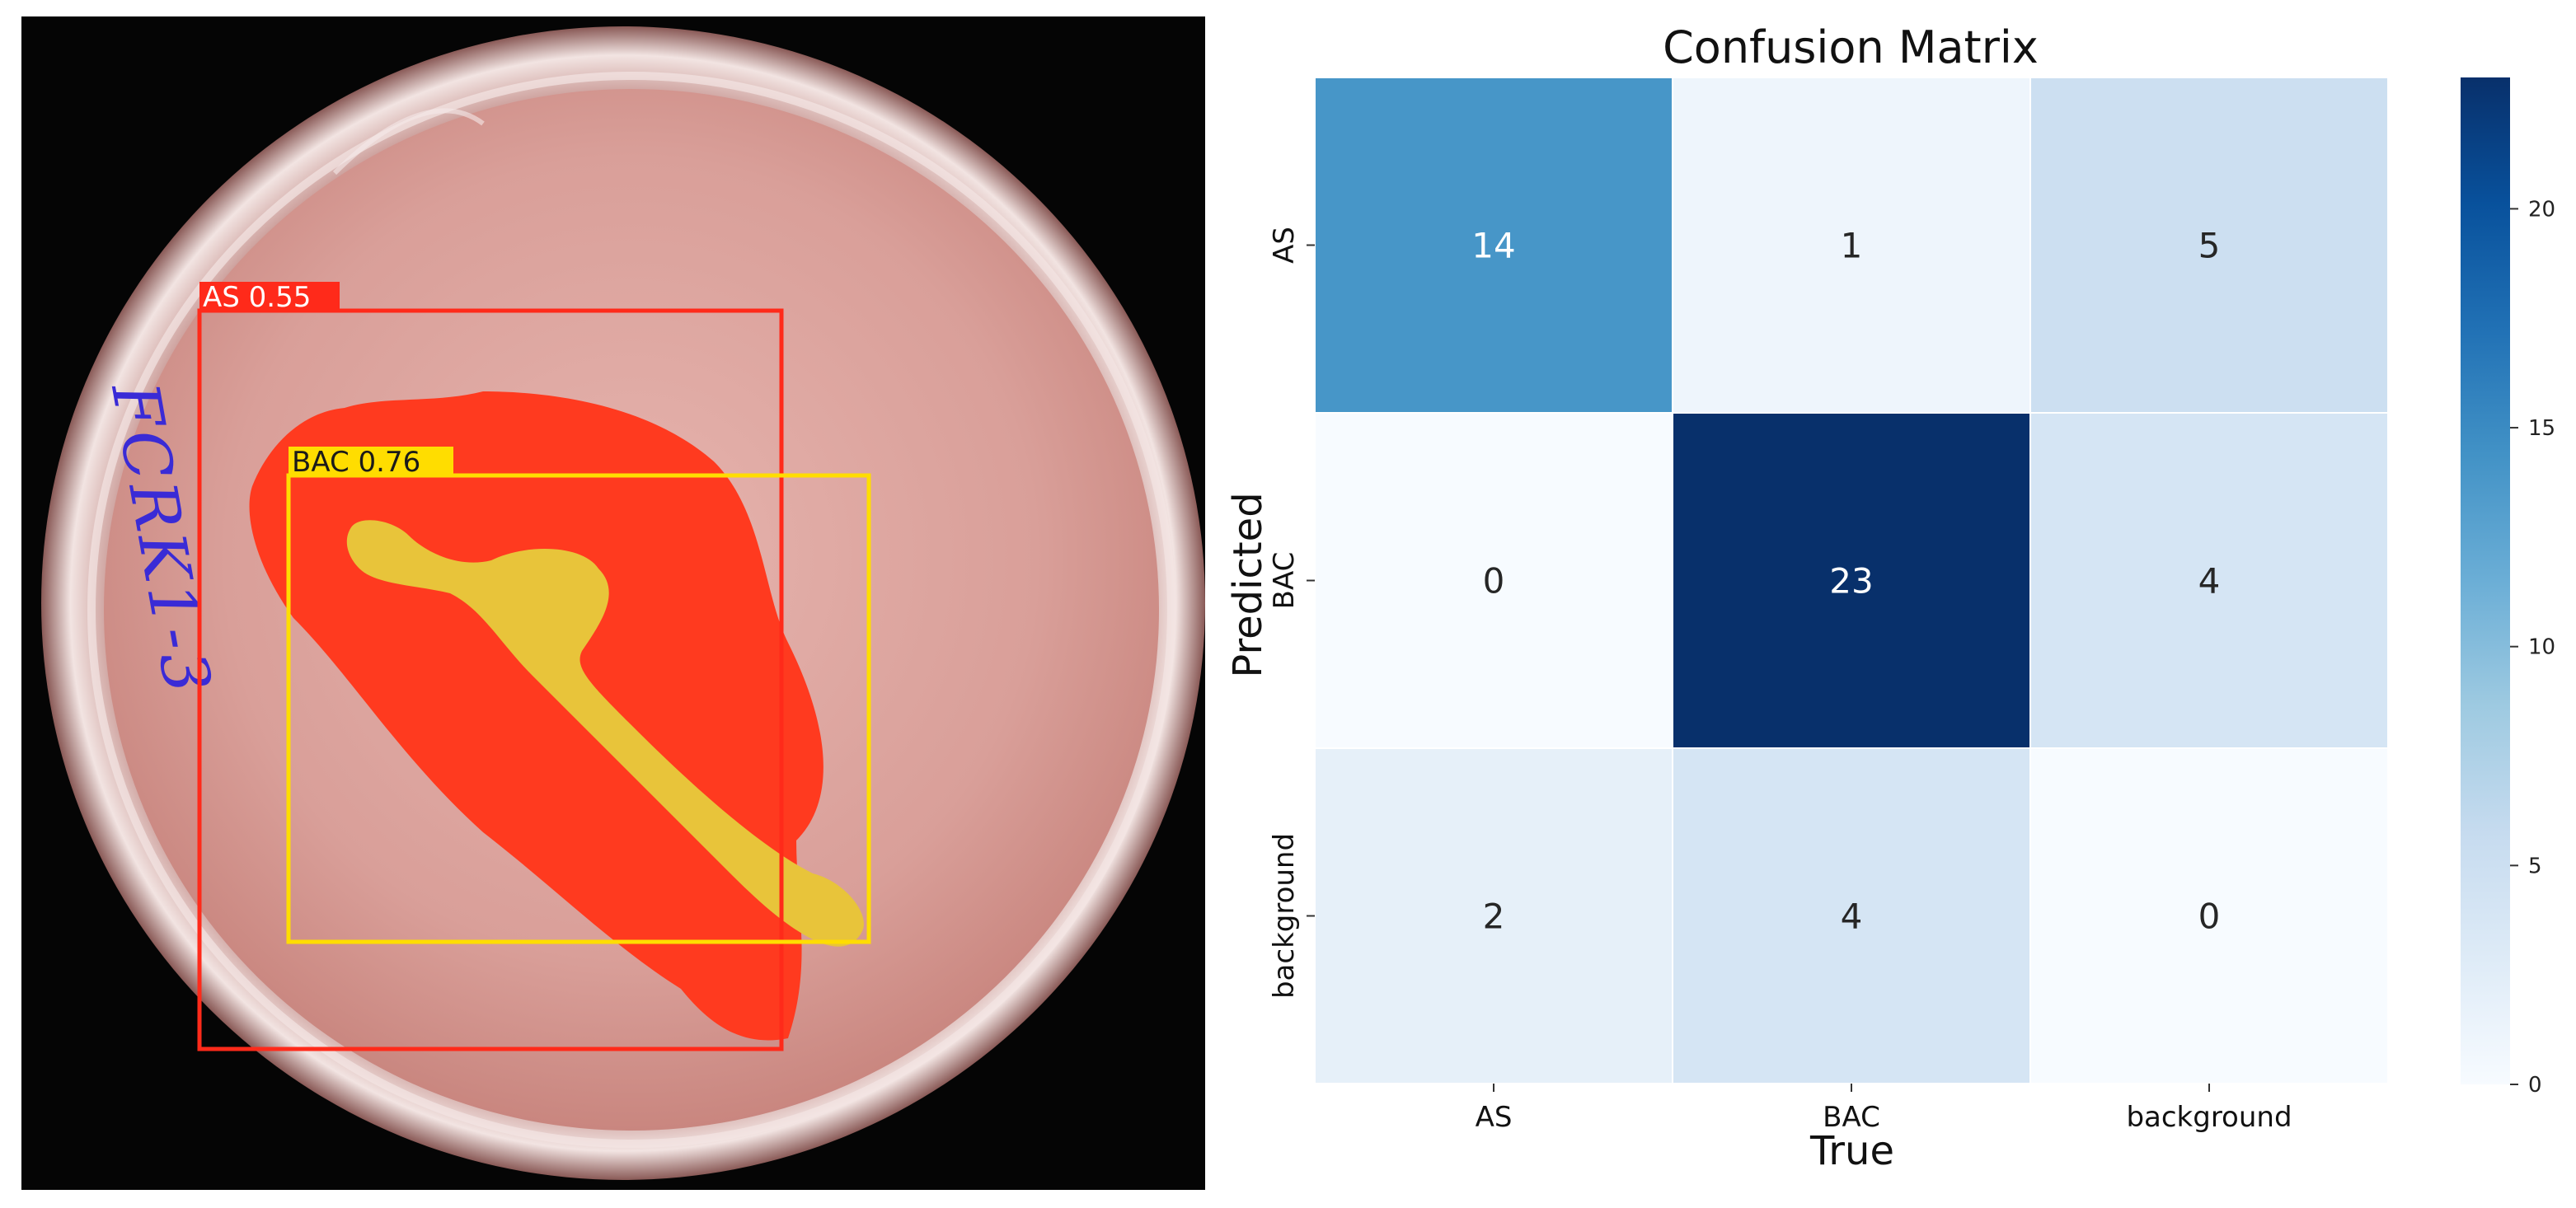 The image size is (2576, 1208). What do you see at coordinates (1495, 1117) in the screenshot?
I see `x-tick-label: AS` at bounding box center [1495, 1117].